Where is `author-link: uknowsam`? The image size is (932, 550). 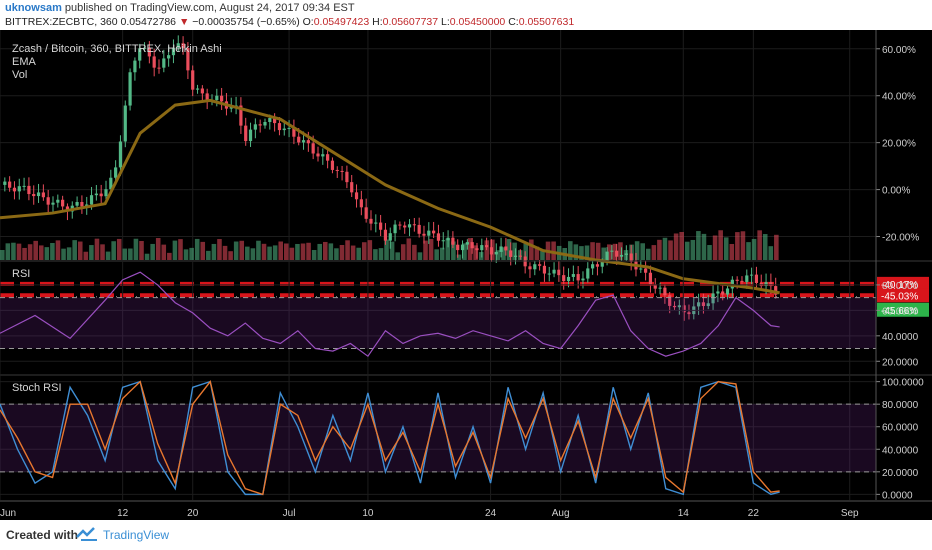 author-link: uknowsam is located at coordinates (33, 8).